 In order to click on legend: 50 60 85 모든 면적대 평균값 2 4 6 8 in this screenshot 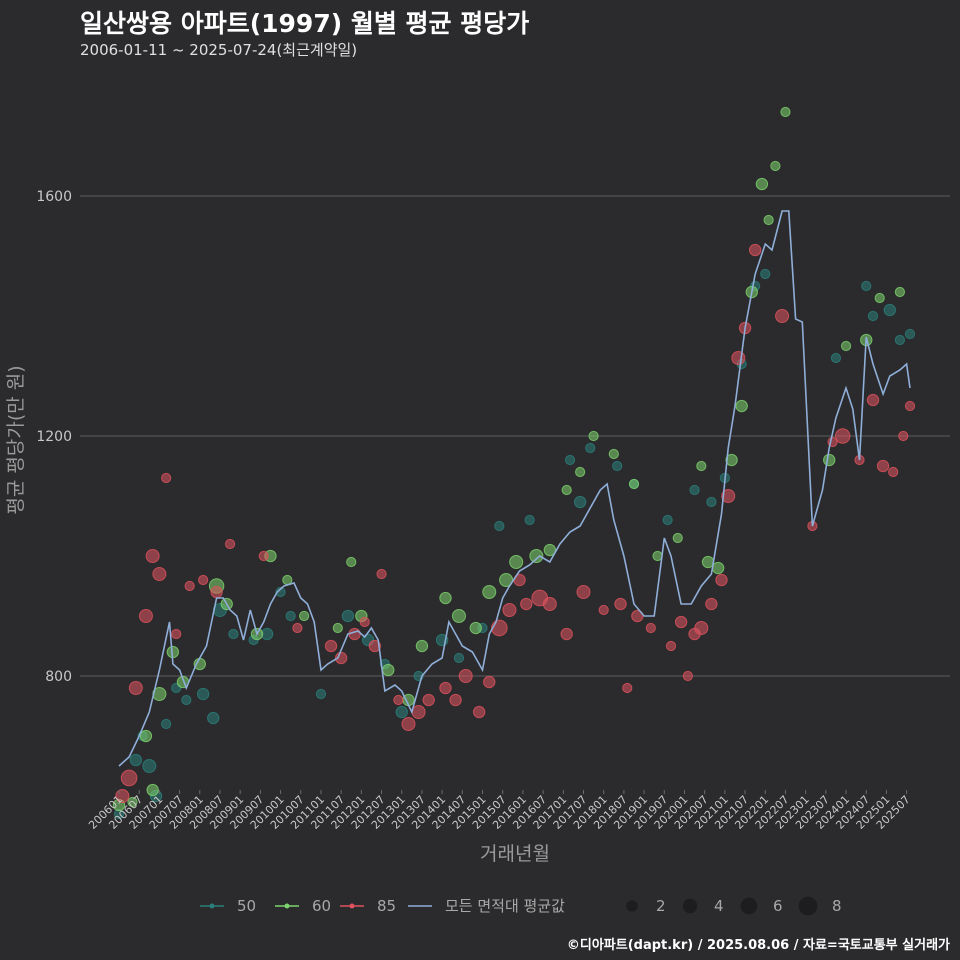, I will do `click(521, 906)`.